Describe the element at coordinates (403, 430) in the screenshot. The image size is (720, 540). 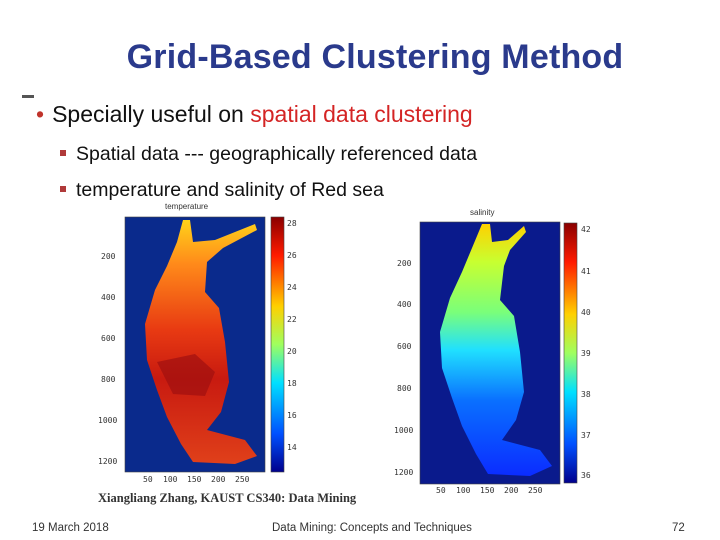
I see `sal-y-tick: 1000` at that location.